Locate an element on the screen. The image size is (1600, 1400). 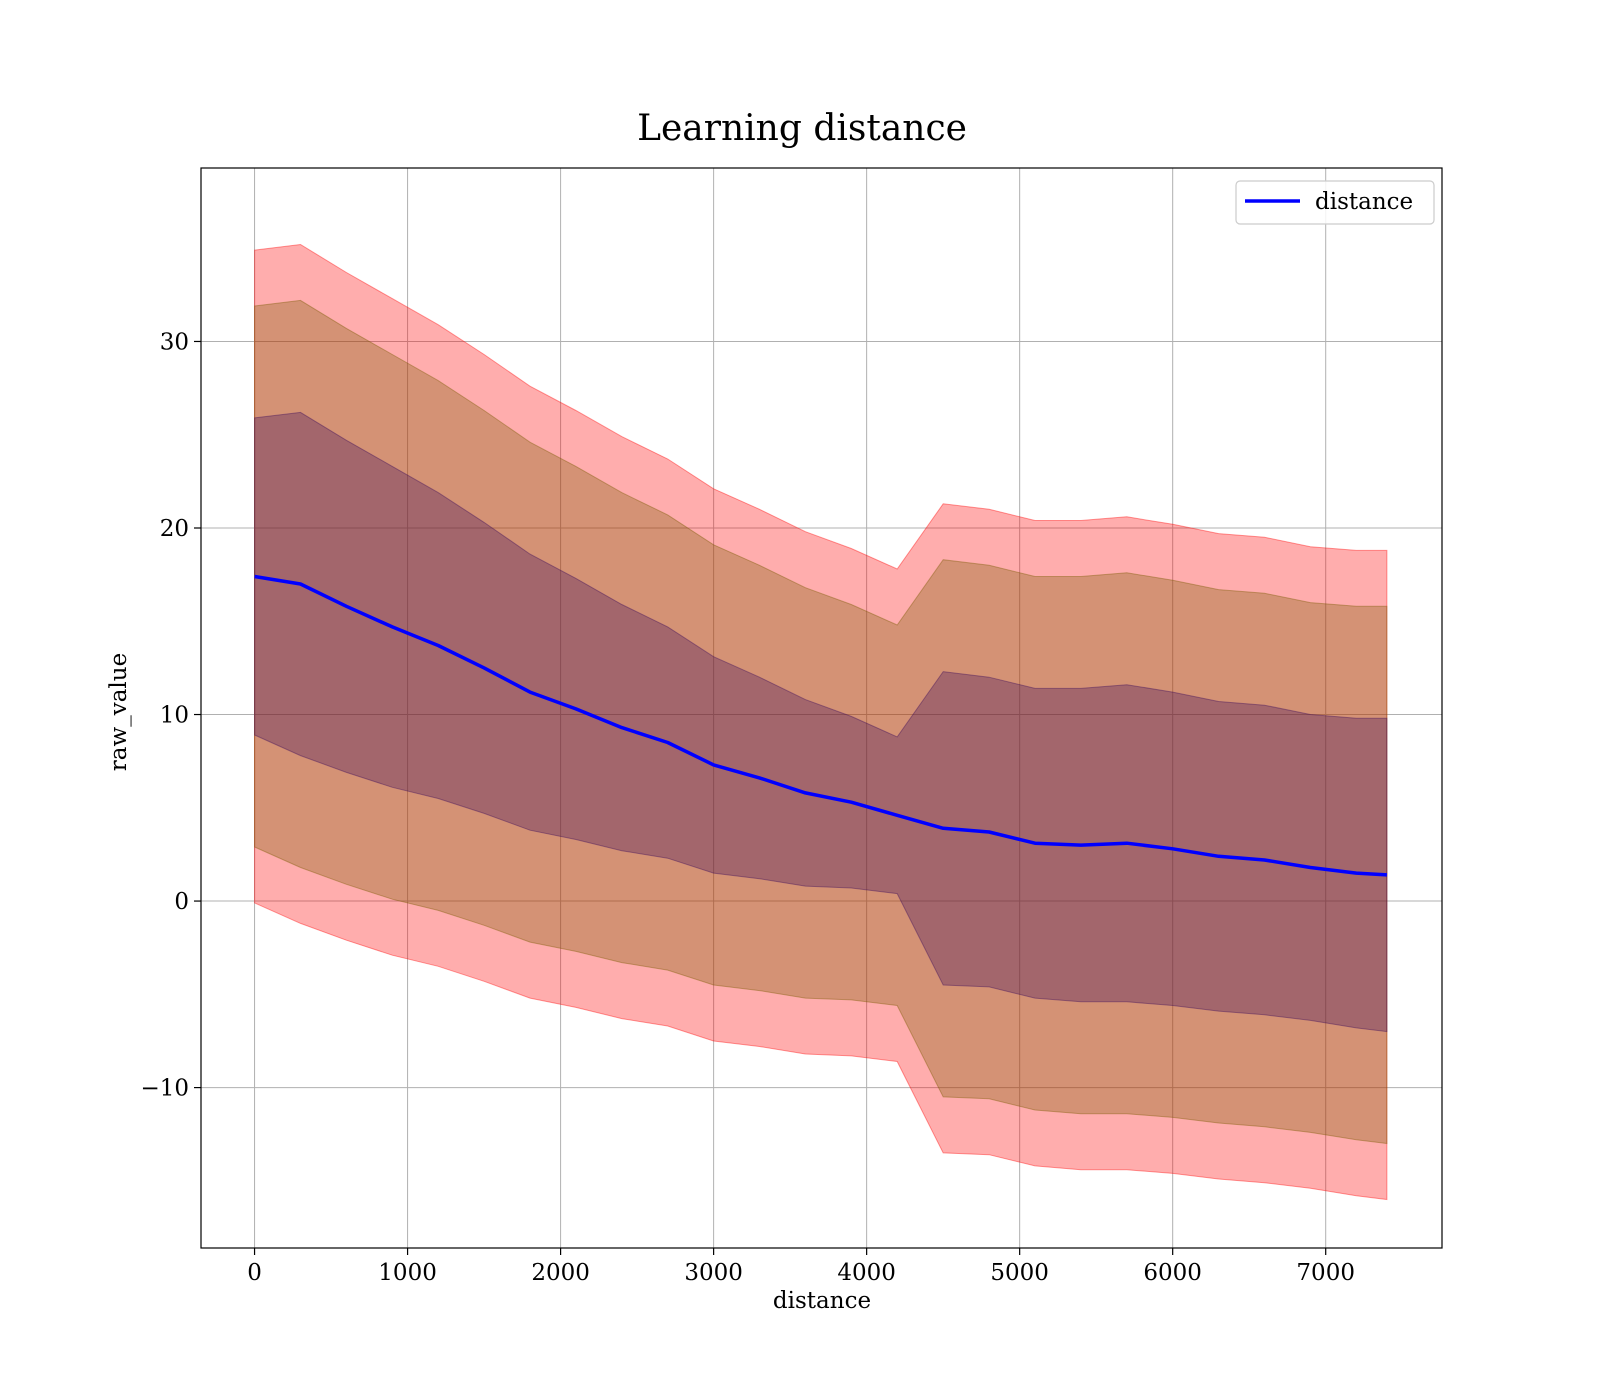
chart-title: Learning distance is located at coordinates (802, 128).